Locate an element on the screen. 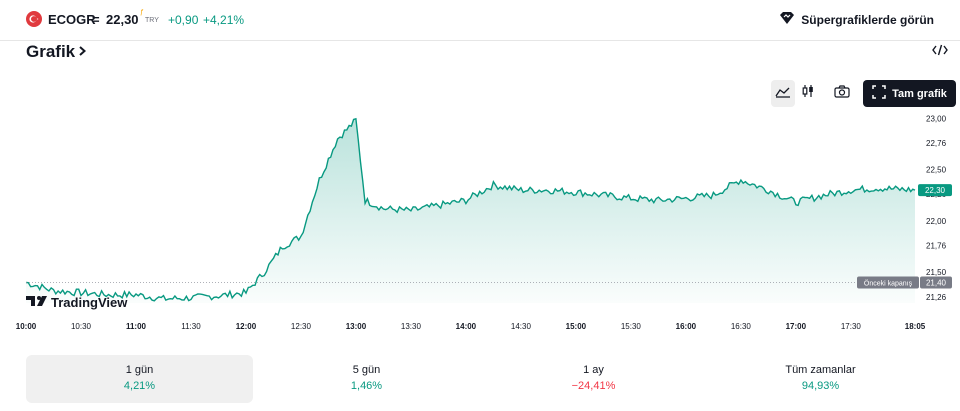  x-tick-label: 14:30 is located at coordinates (521, 326).